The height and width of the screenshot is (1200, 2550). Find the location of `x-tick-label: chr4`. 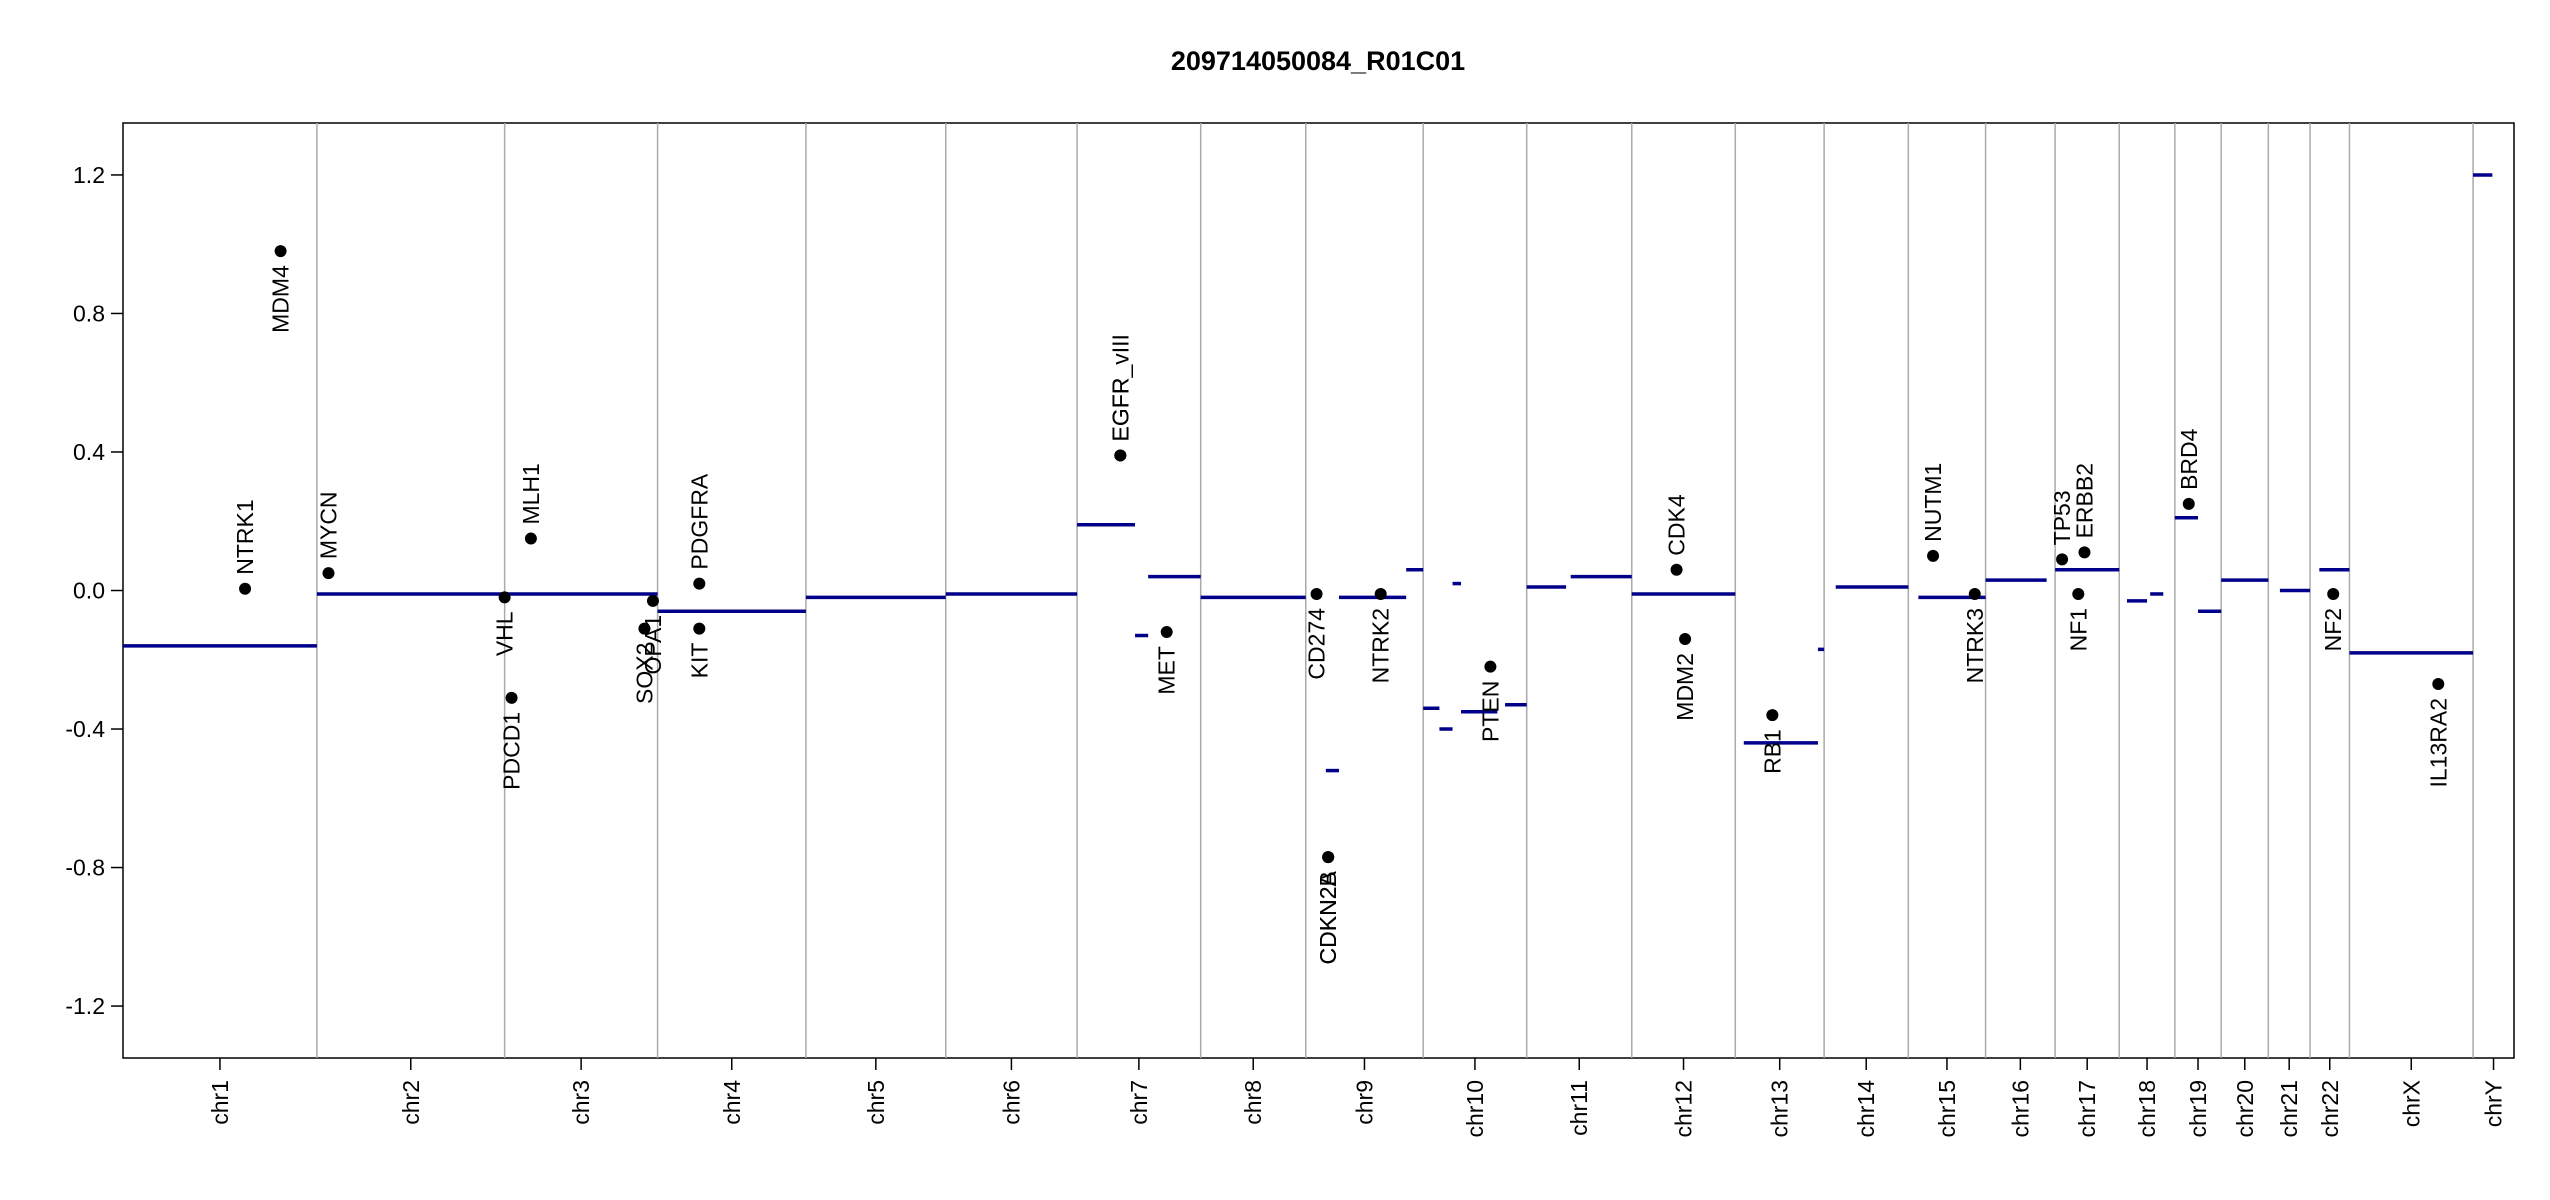

x-tick-label: chr4 is located at coordinates (732, 1102).